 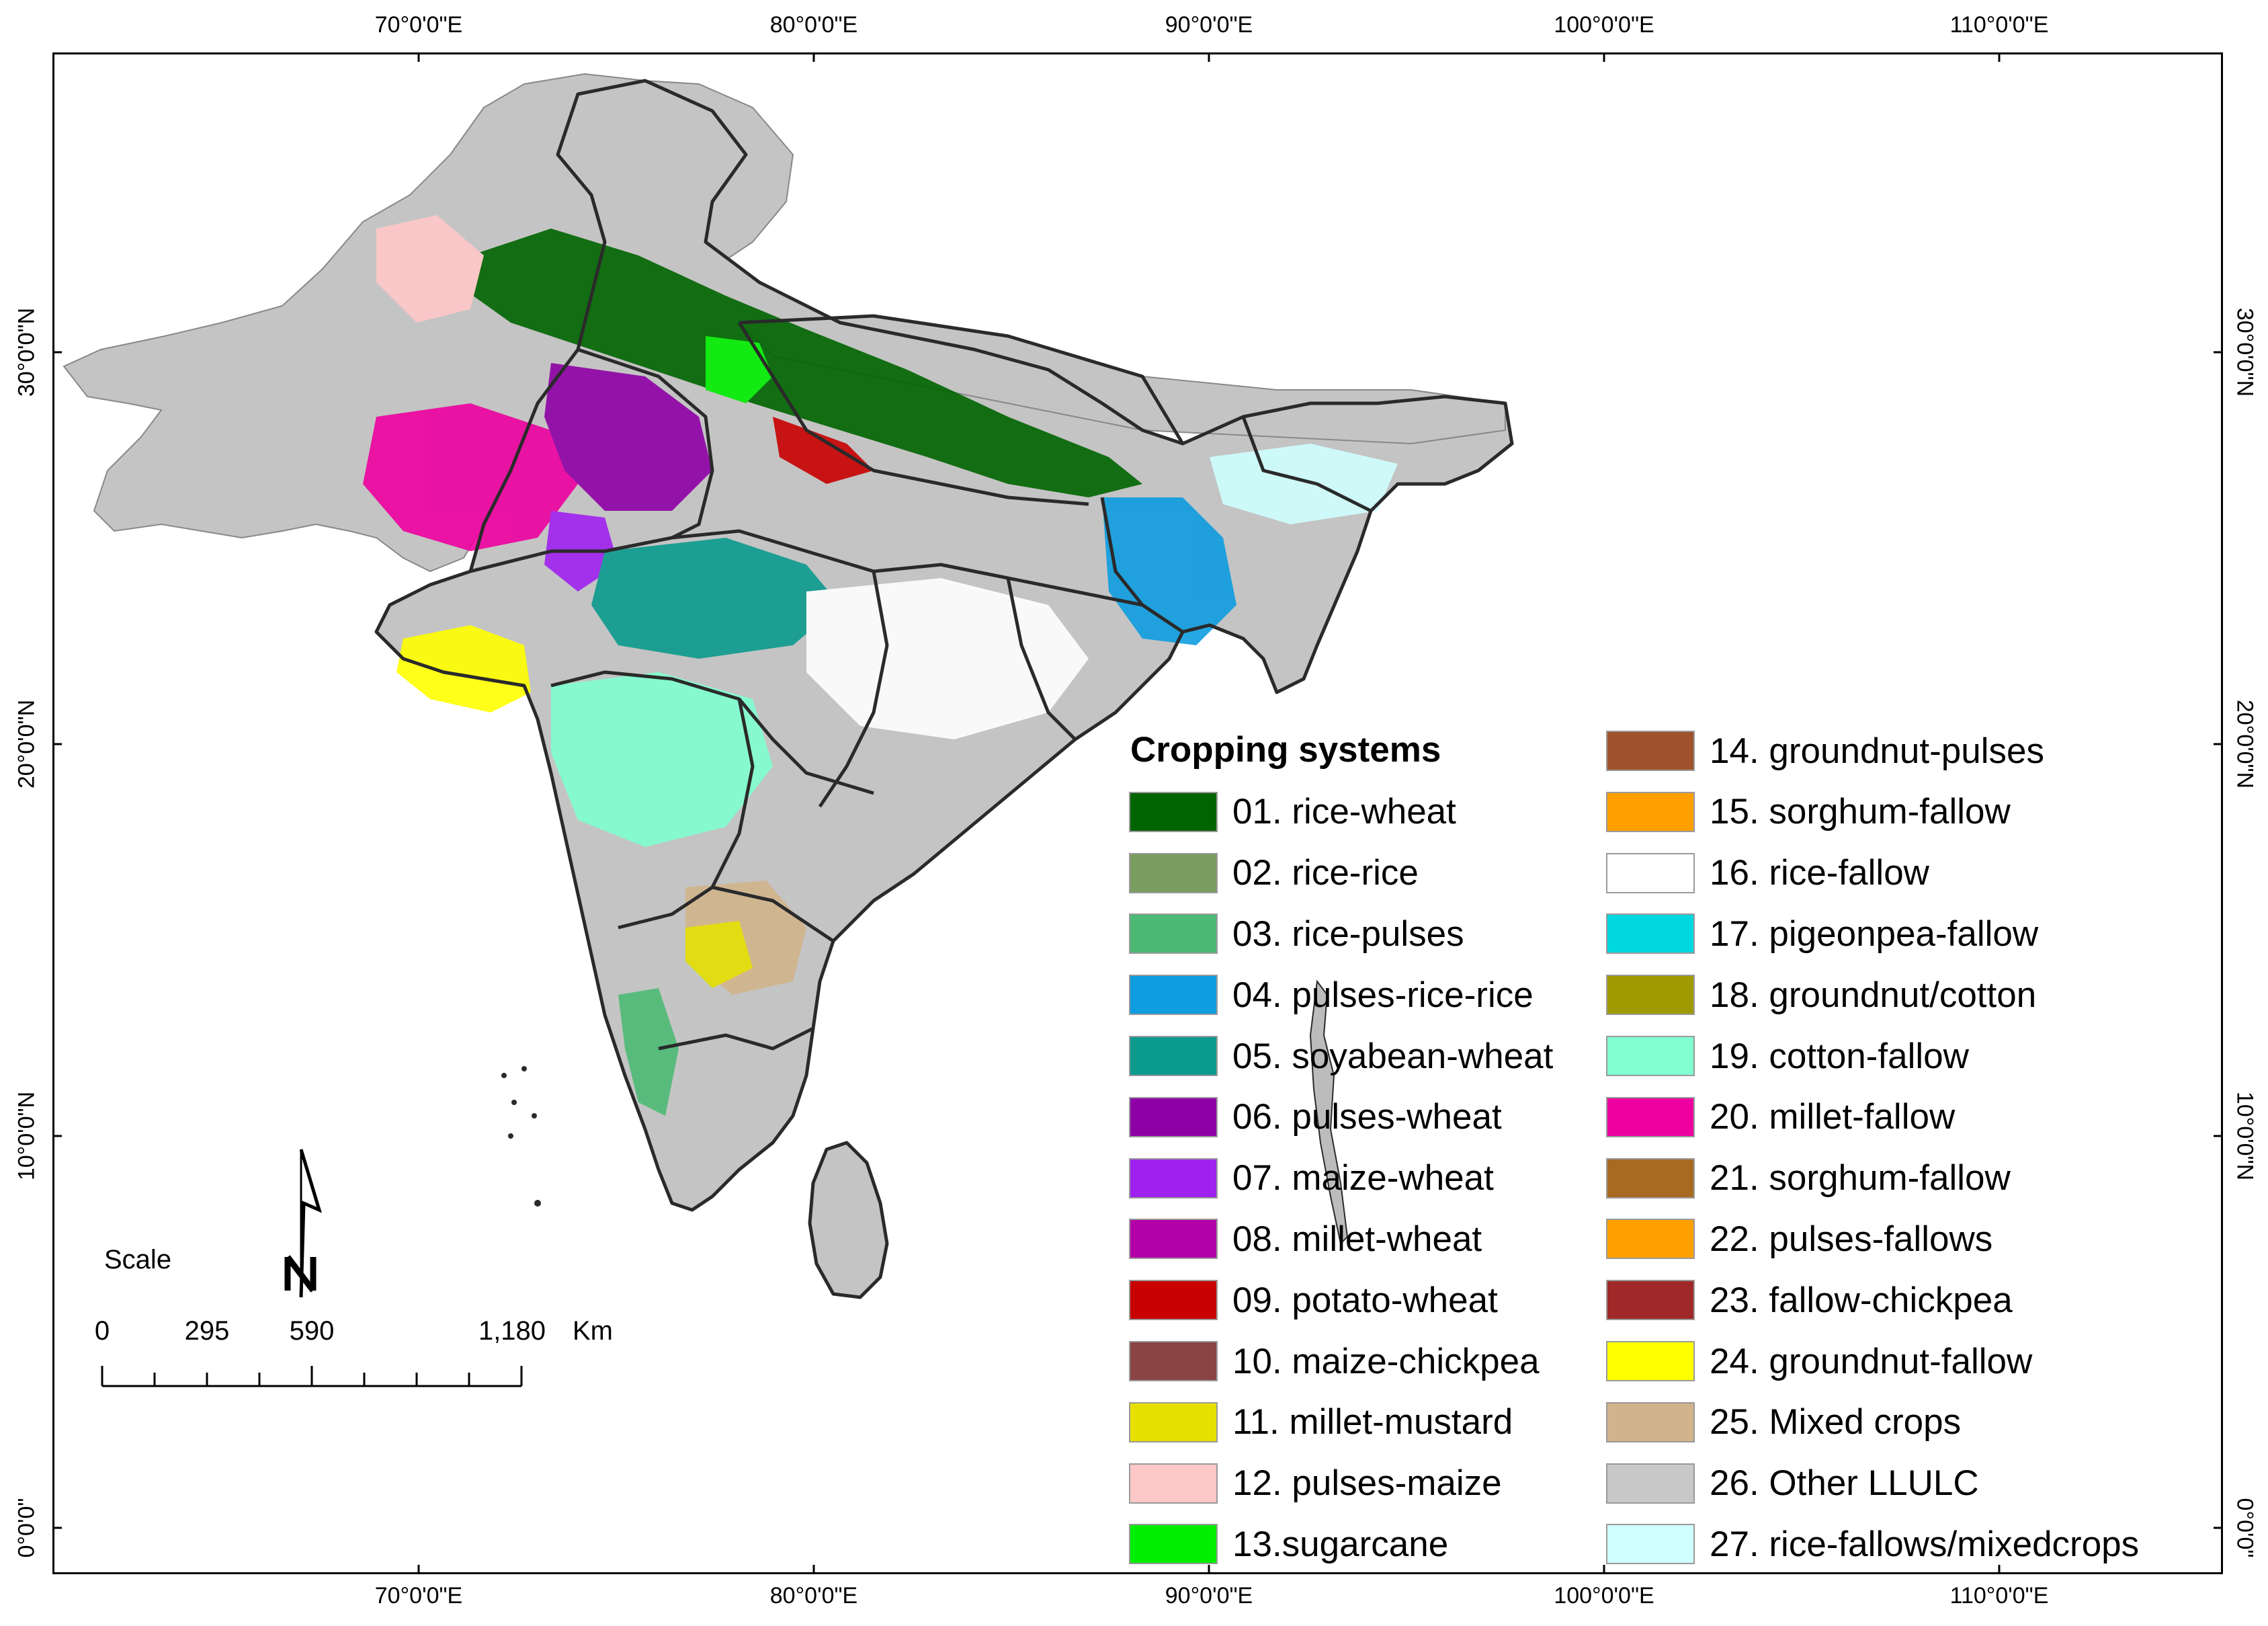 I want to click on legend-item: 20. millet-fallow, so click(x=1781, y=1117).